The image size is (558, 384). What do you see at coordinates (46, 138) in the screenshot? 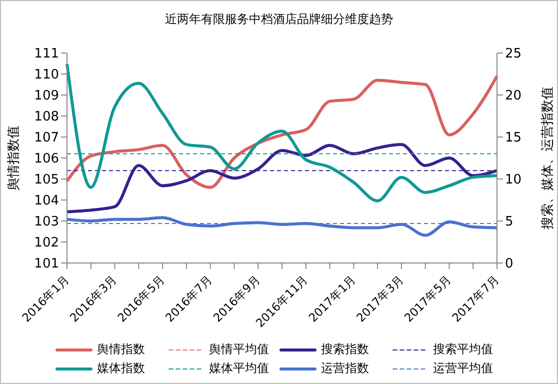
I see `y-tick-label: 107` at bounding box center [46, 138].